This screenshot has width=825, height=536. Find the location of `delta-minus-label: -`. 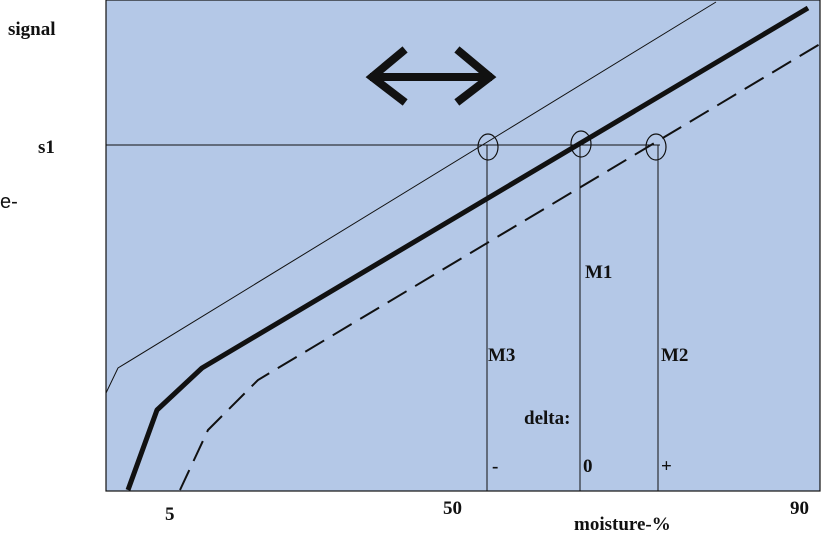

delta-minus-label: - is located at coordinates (495, 466).